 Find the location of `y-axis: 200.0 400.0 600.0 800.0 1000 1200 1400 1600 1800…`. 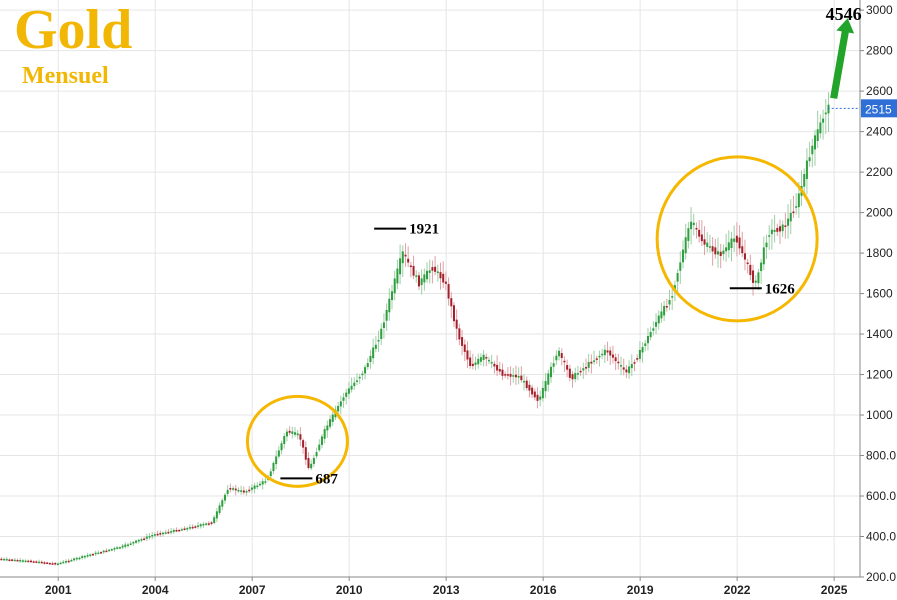

y-axis: 200.0 400.0 600.0 800.0 1000 1200 1400 1600 1800… is located at coordinates (878, 293).